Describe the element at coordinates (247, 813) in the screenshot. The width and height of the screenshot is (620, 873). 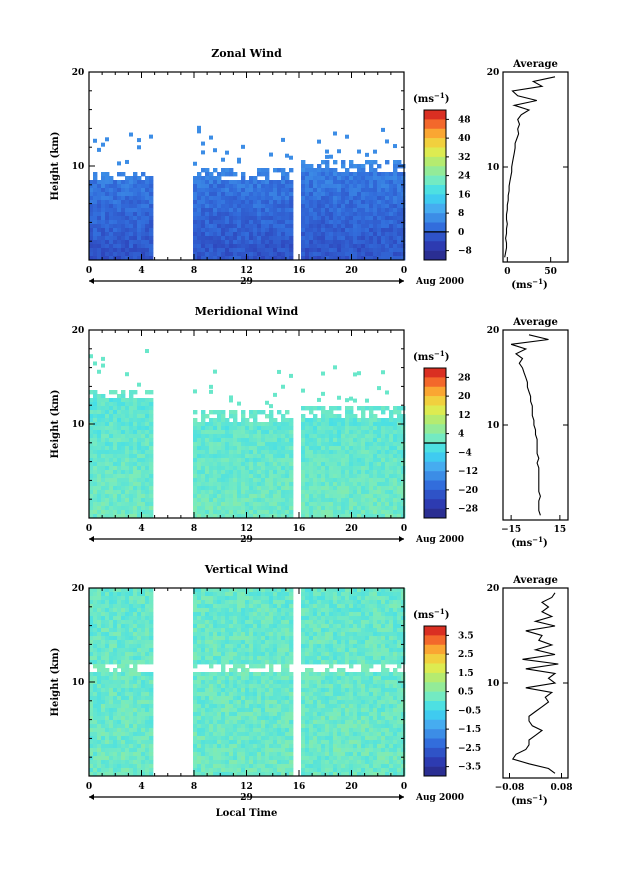
I see `x-axis-label: Local Time` at that location.